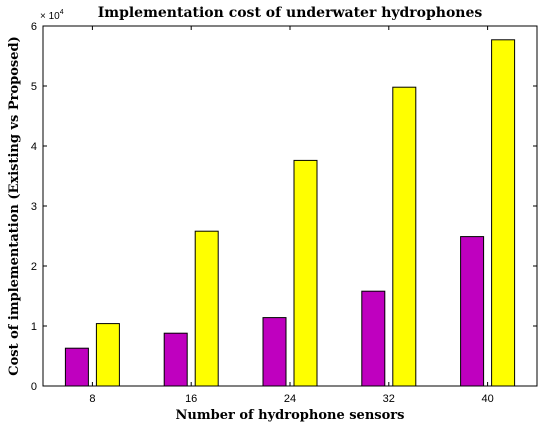  Describe the element at coordinates (34, 387) in the screenshot. I see `y-tick-label: 0` at that location.